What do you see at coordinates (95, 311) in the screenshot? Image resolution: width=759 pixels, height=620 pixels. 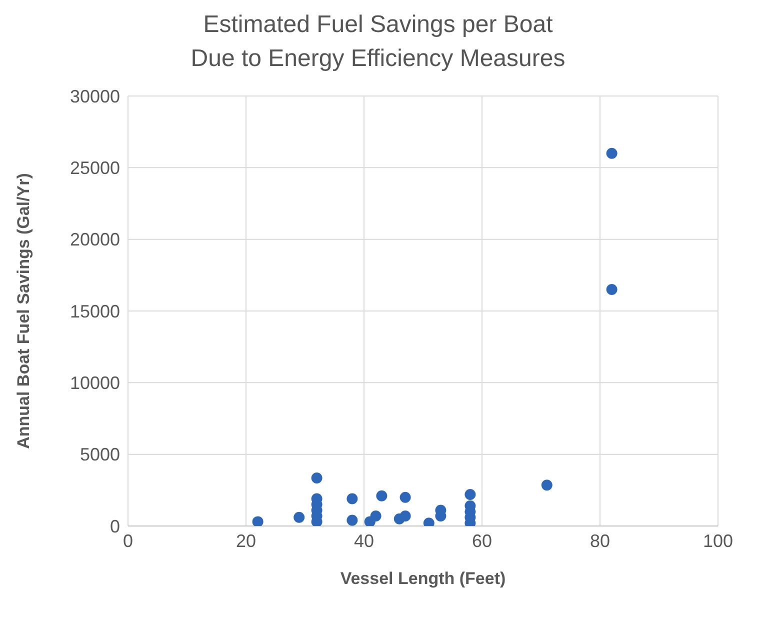 I see `y-tick-label: 15000` at bounding box center [95, 311].